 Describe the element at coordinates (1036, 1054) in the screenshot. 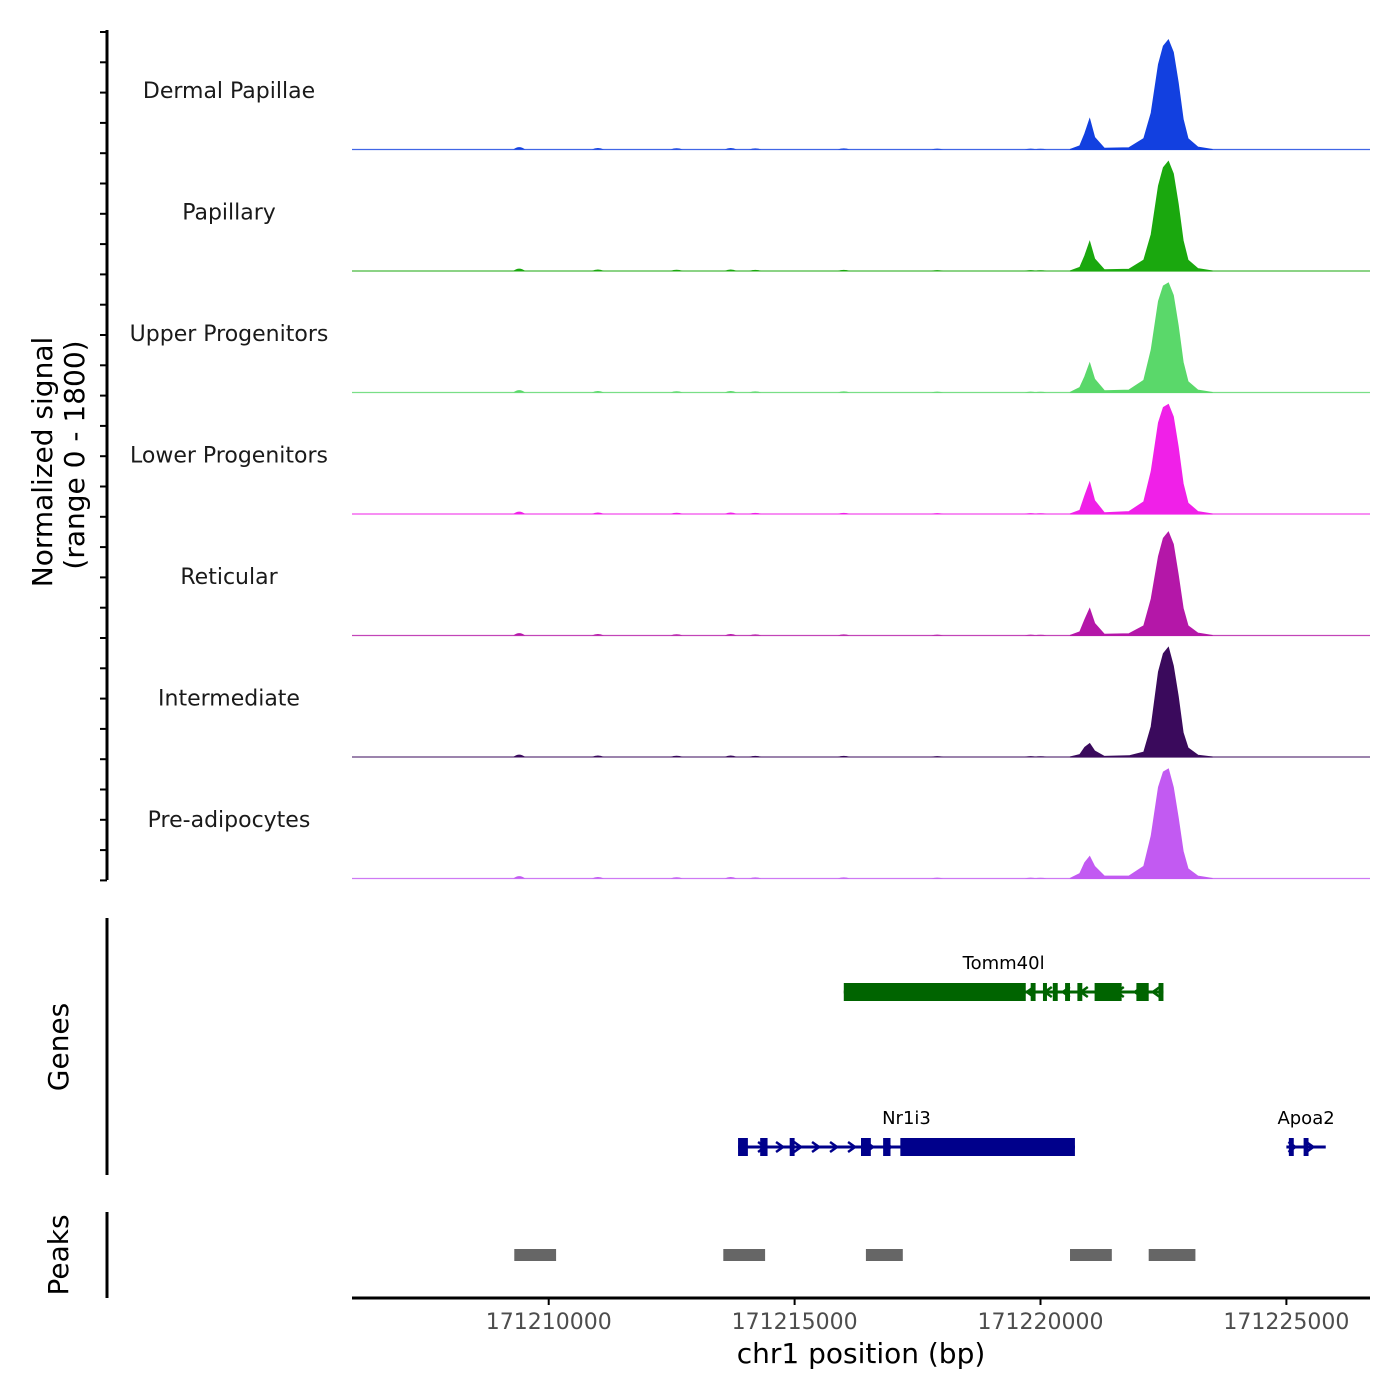

I see `gene-annotations: Tomm40l Nr1i3 Apoa2` at that location.